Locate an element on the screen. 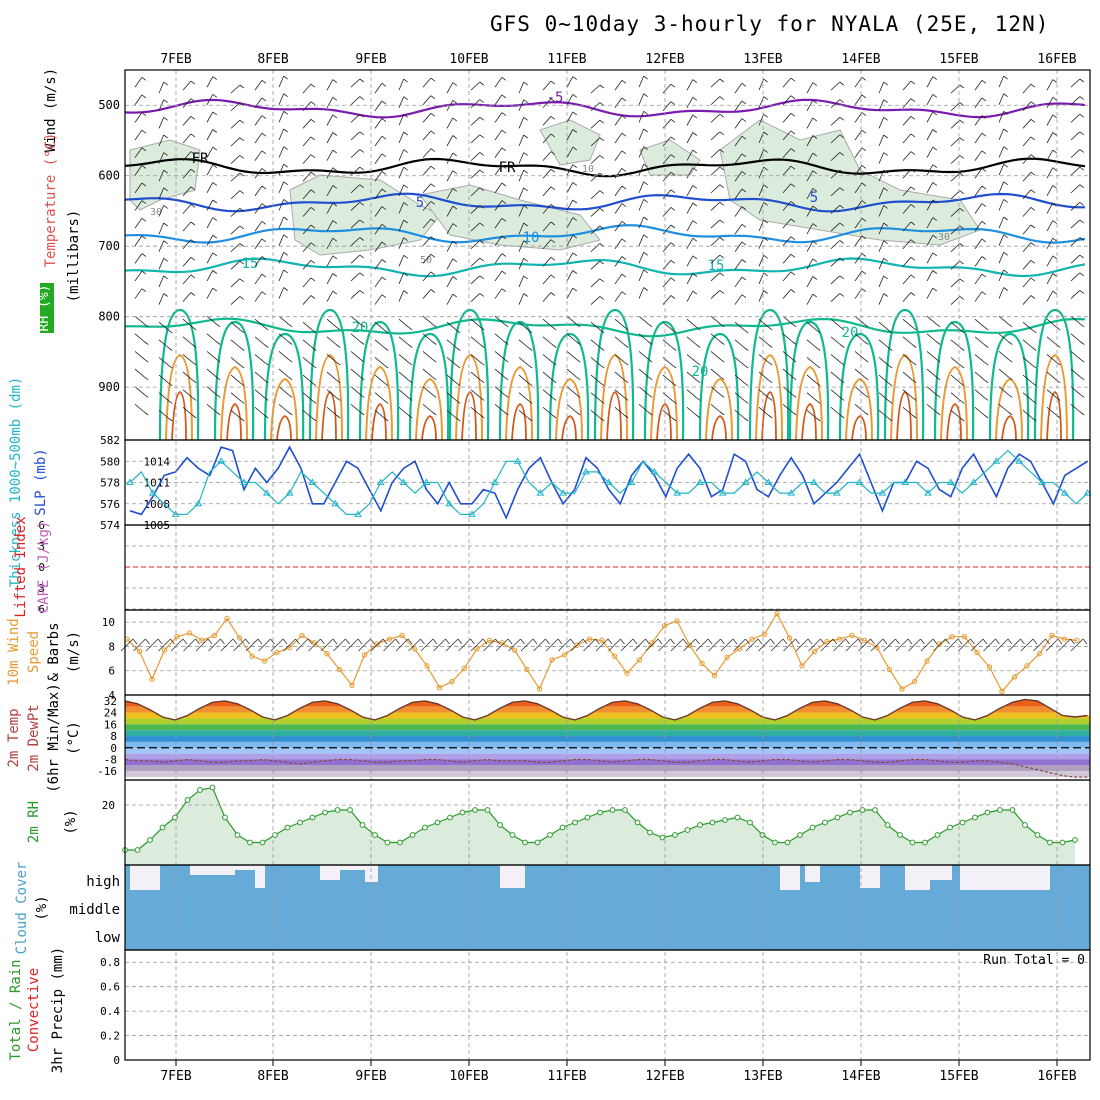 This screenshot has height=1100, width=1100. temp-tick: -16 is located at coordinates (107, 771).